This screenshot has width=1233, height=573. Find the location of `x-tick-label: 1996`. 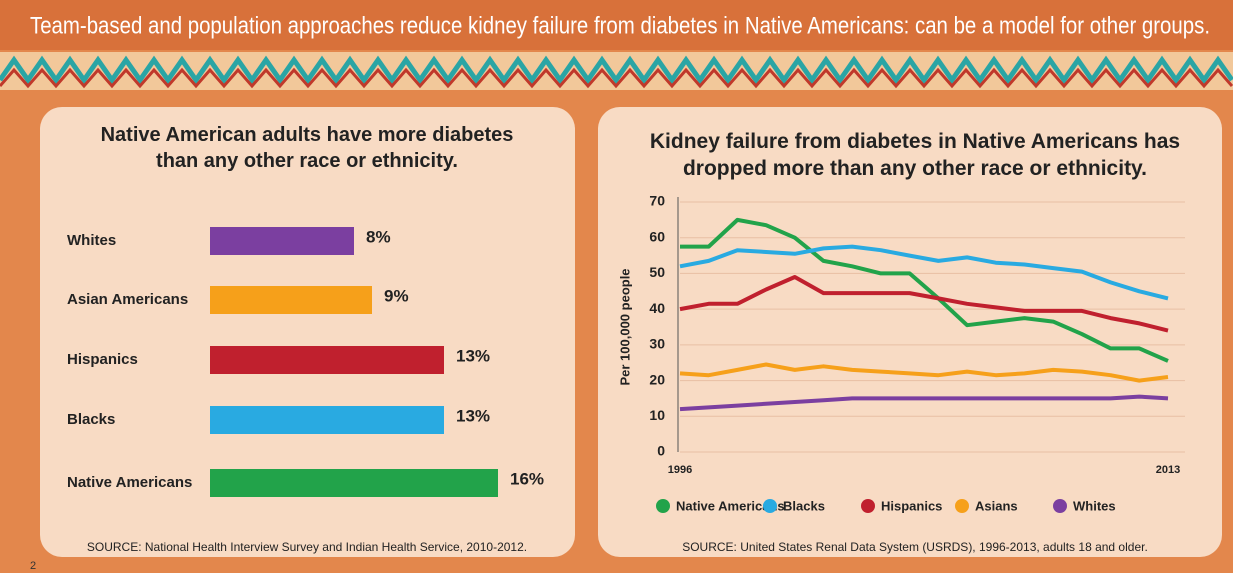

x-tick-label: 1996 is located at coordinates (680, 470).